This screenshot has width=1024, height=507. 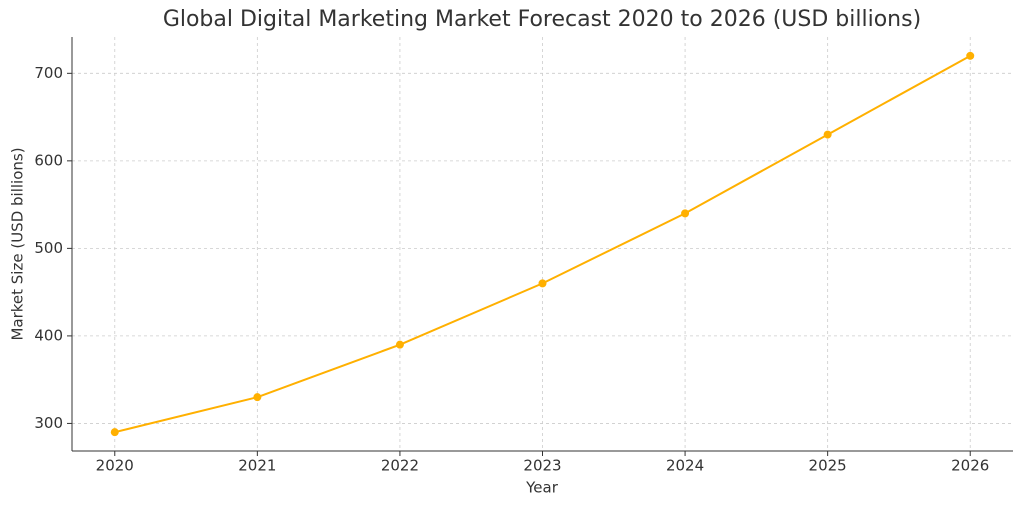 I want to click on x-axis-label: Year, so click(x=542, y=488).